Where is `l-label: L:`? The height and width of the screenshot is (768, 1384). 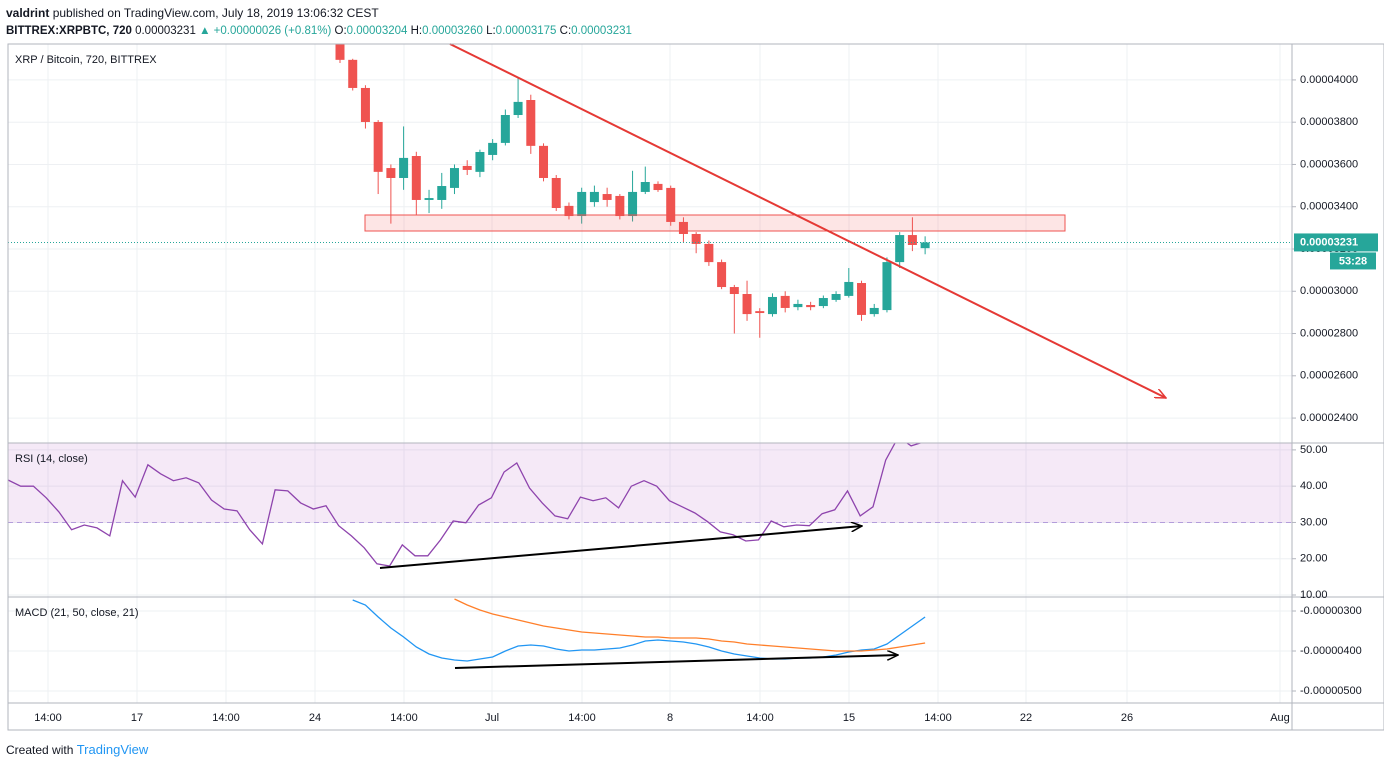
l-label: L: is located at coordinates (491, 31).